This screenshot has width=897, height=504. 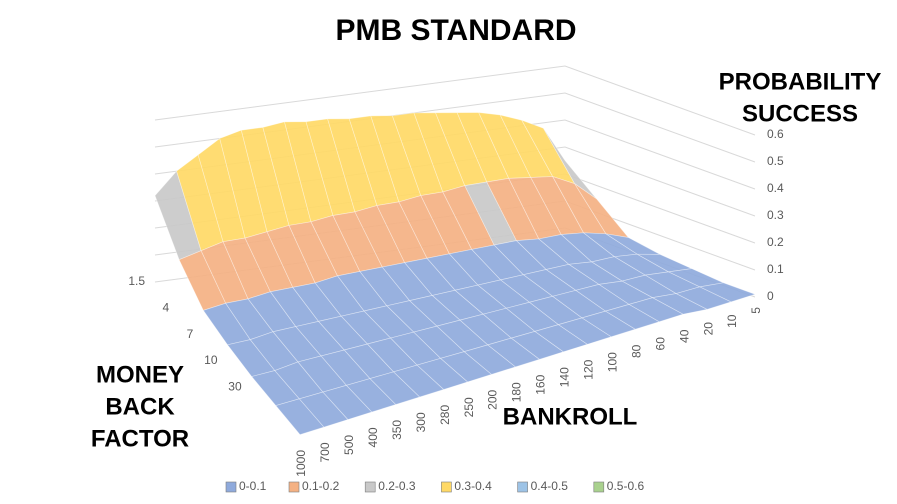 What do you see at coordinates (301, 463) in the screenshot?
I see `x-tick-label: 1000` at bounding box center [301, 463].